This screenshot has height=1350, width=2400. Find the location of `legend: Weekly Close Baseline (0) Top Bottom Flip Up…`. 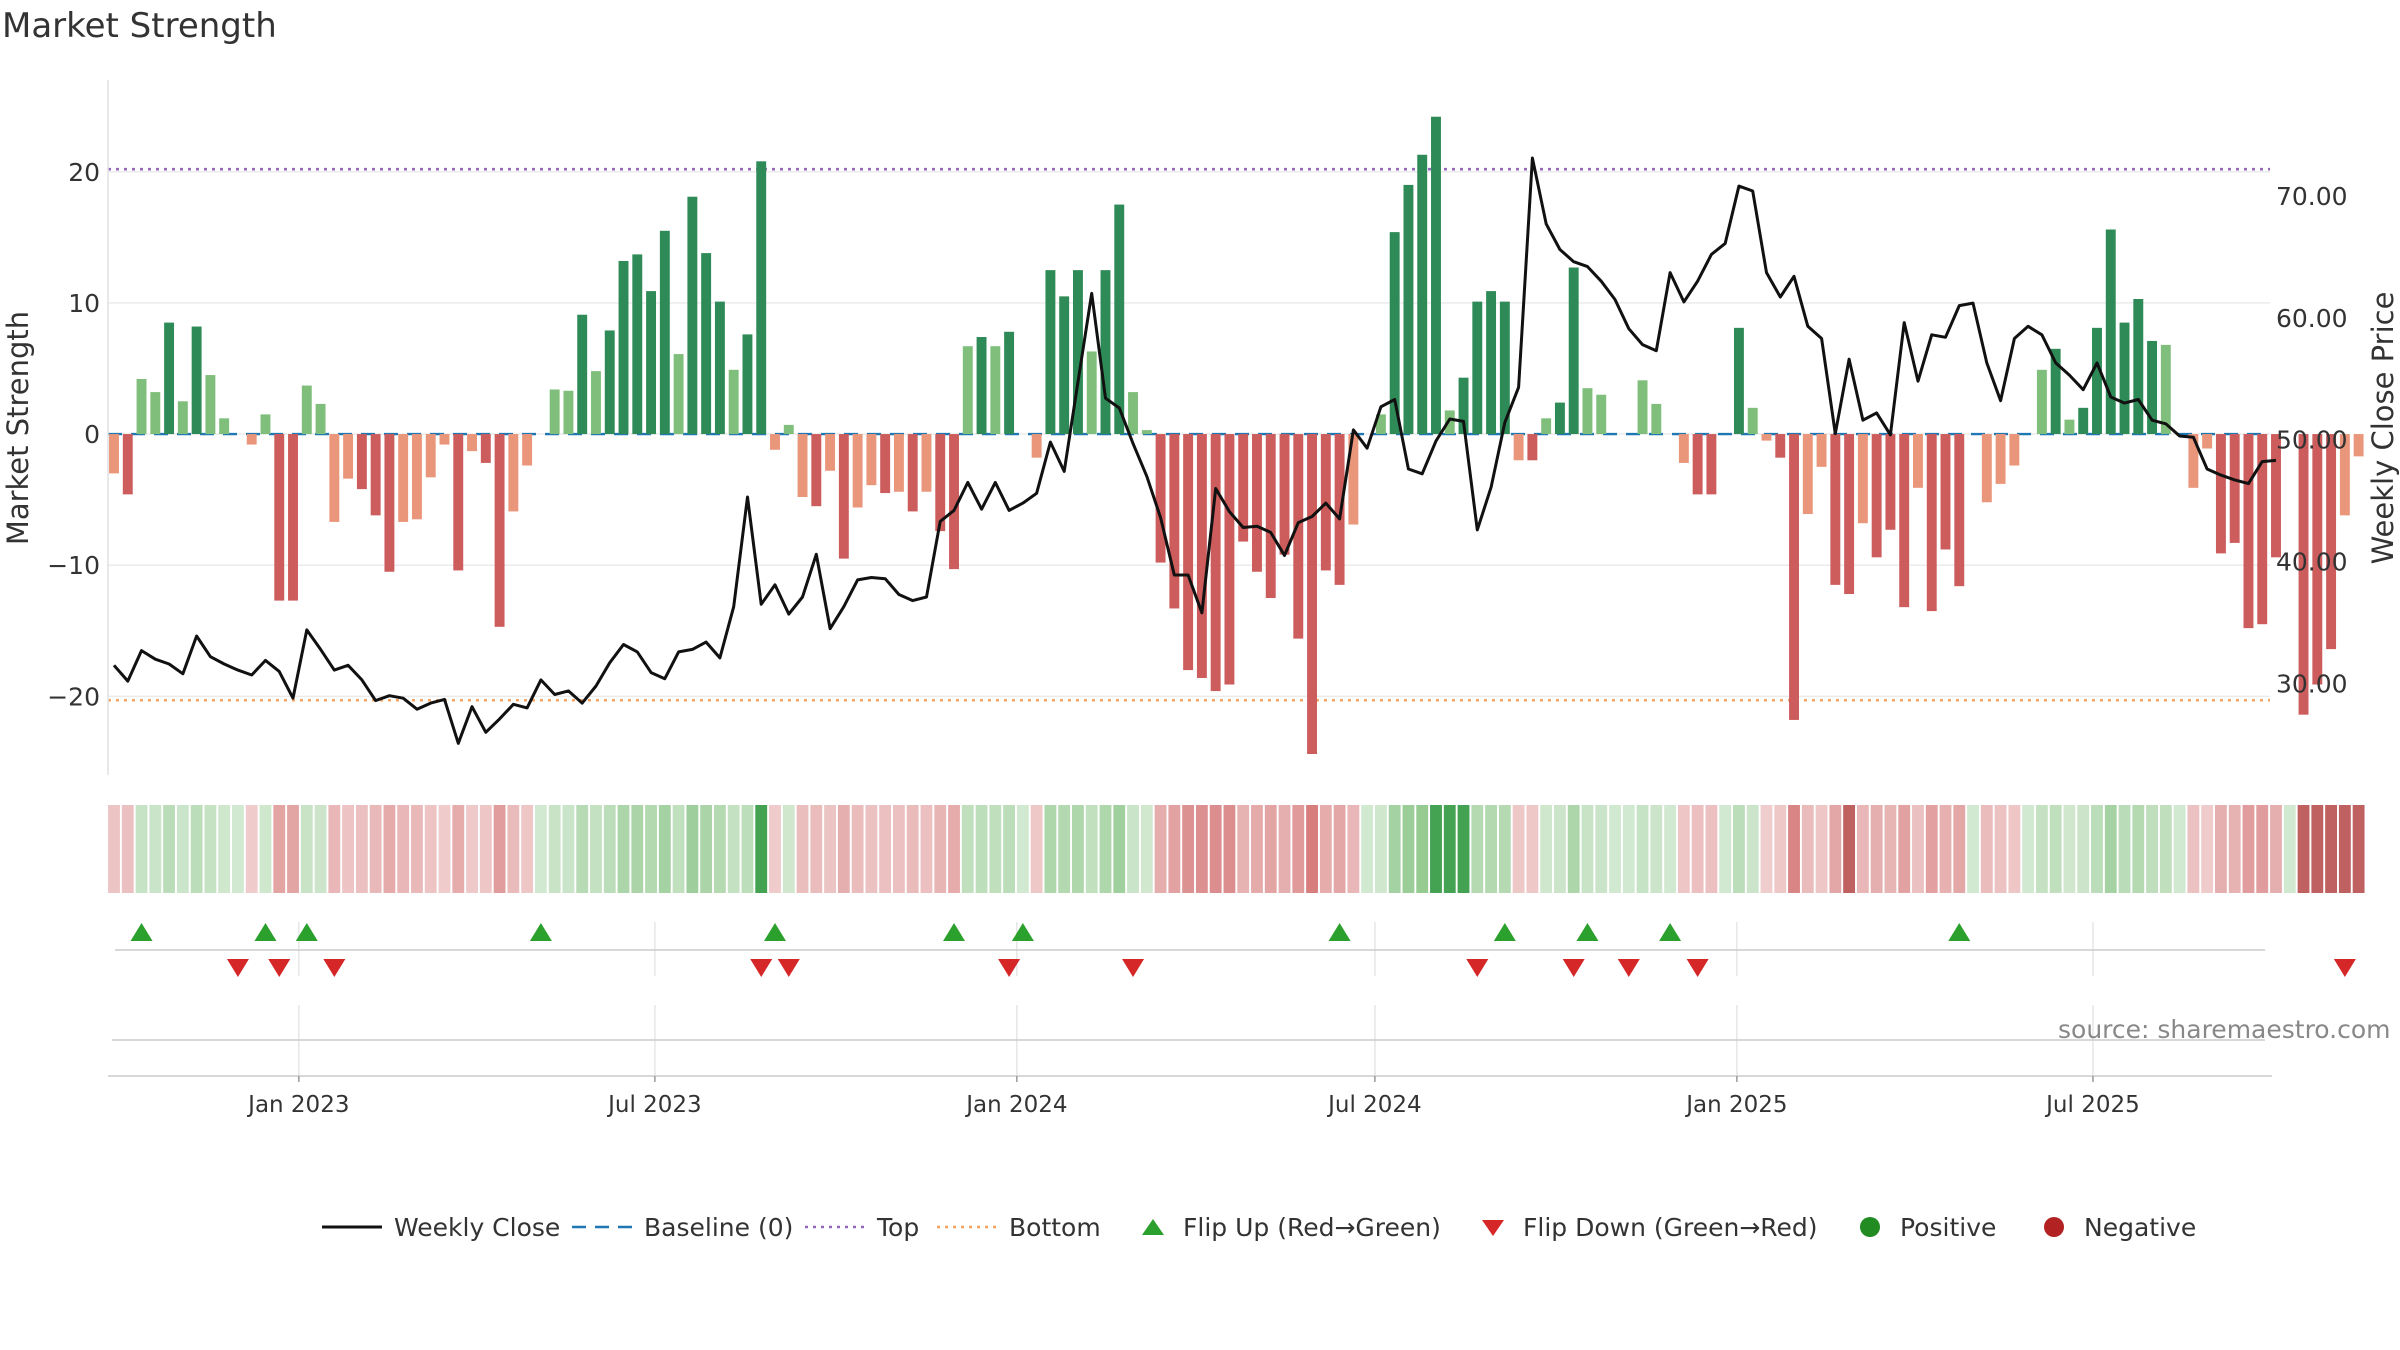

legend: Weekly Close Baseline (0) Top Bottom Flip Up… is located at coordinates (1200, 1227).